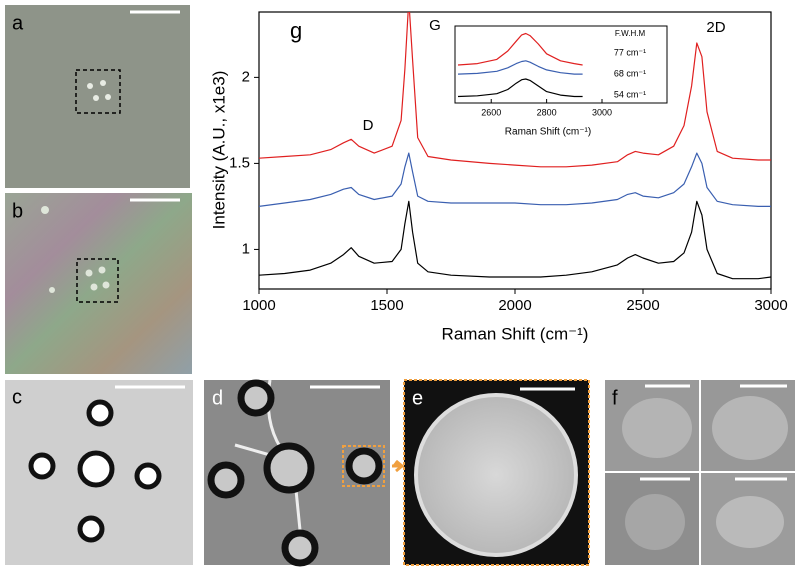 Image resolution: width=800 pixels, height=579 pixels. Describe the element at coordinates (496, 475) in the screenshot. I see `hole-zoom` at that location.